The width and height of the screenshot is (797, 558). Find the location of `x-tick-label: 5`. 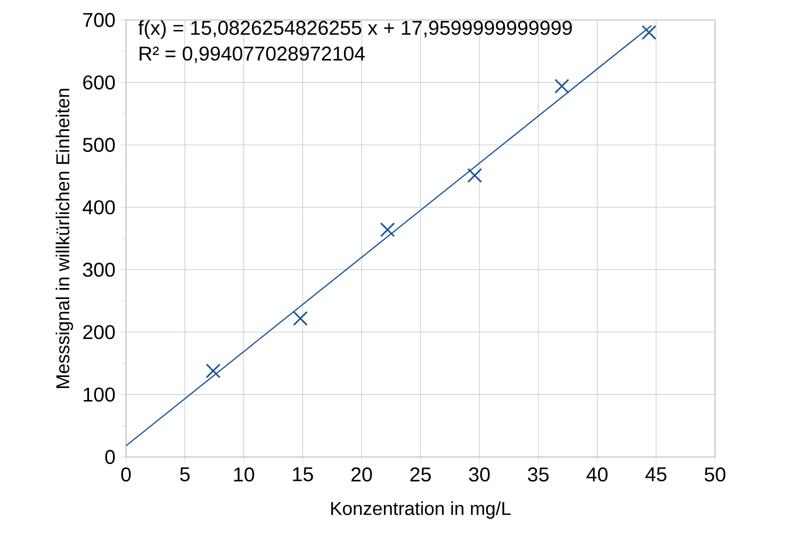

x-tick-label: 5 is located at coordinates (185, 474).